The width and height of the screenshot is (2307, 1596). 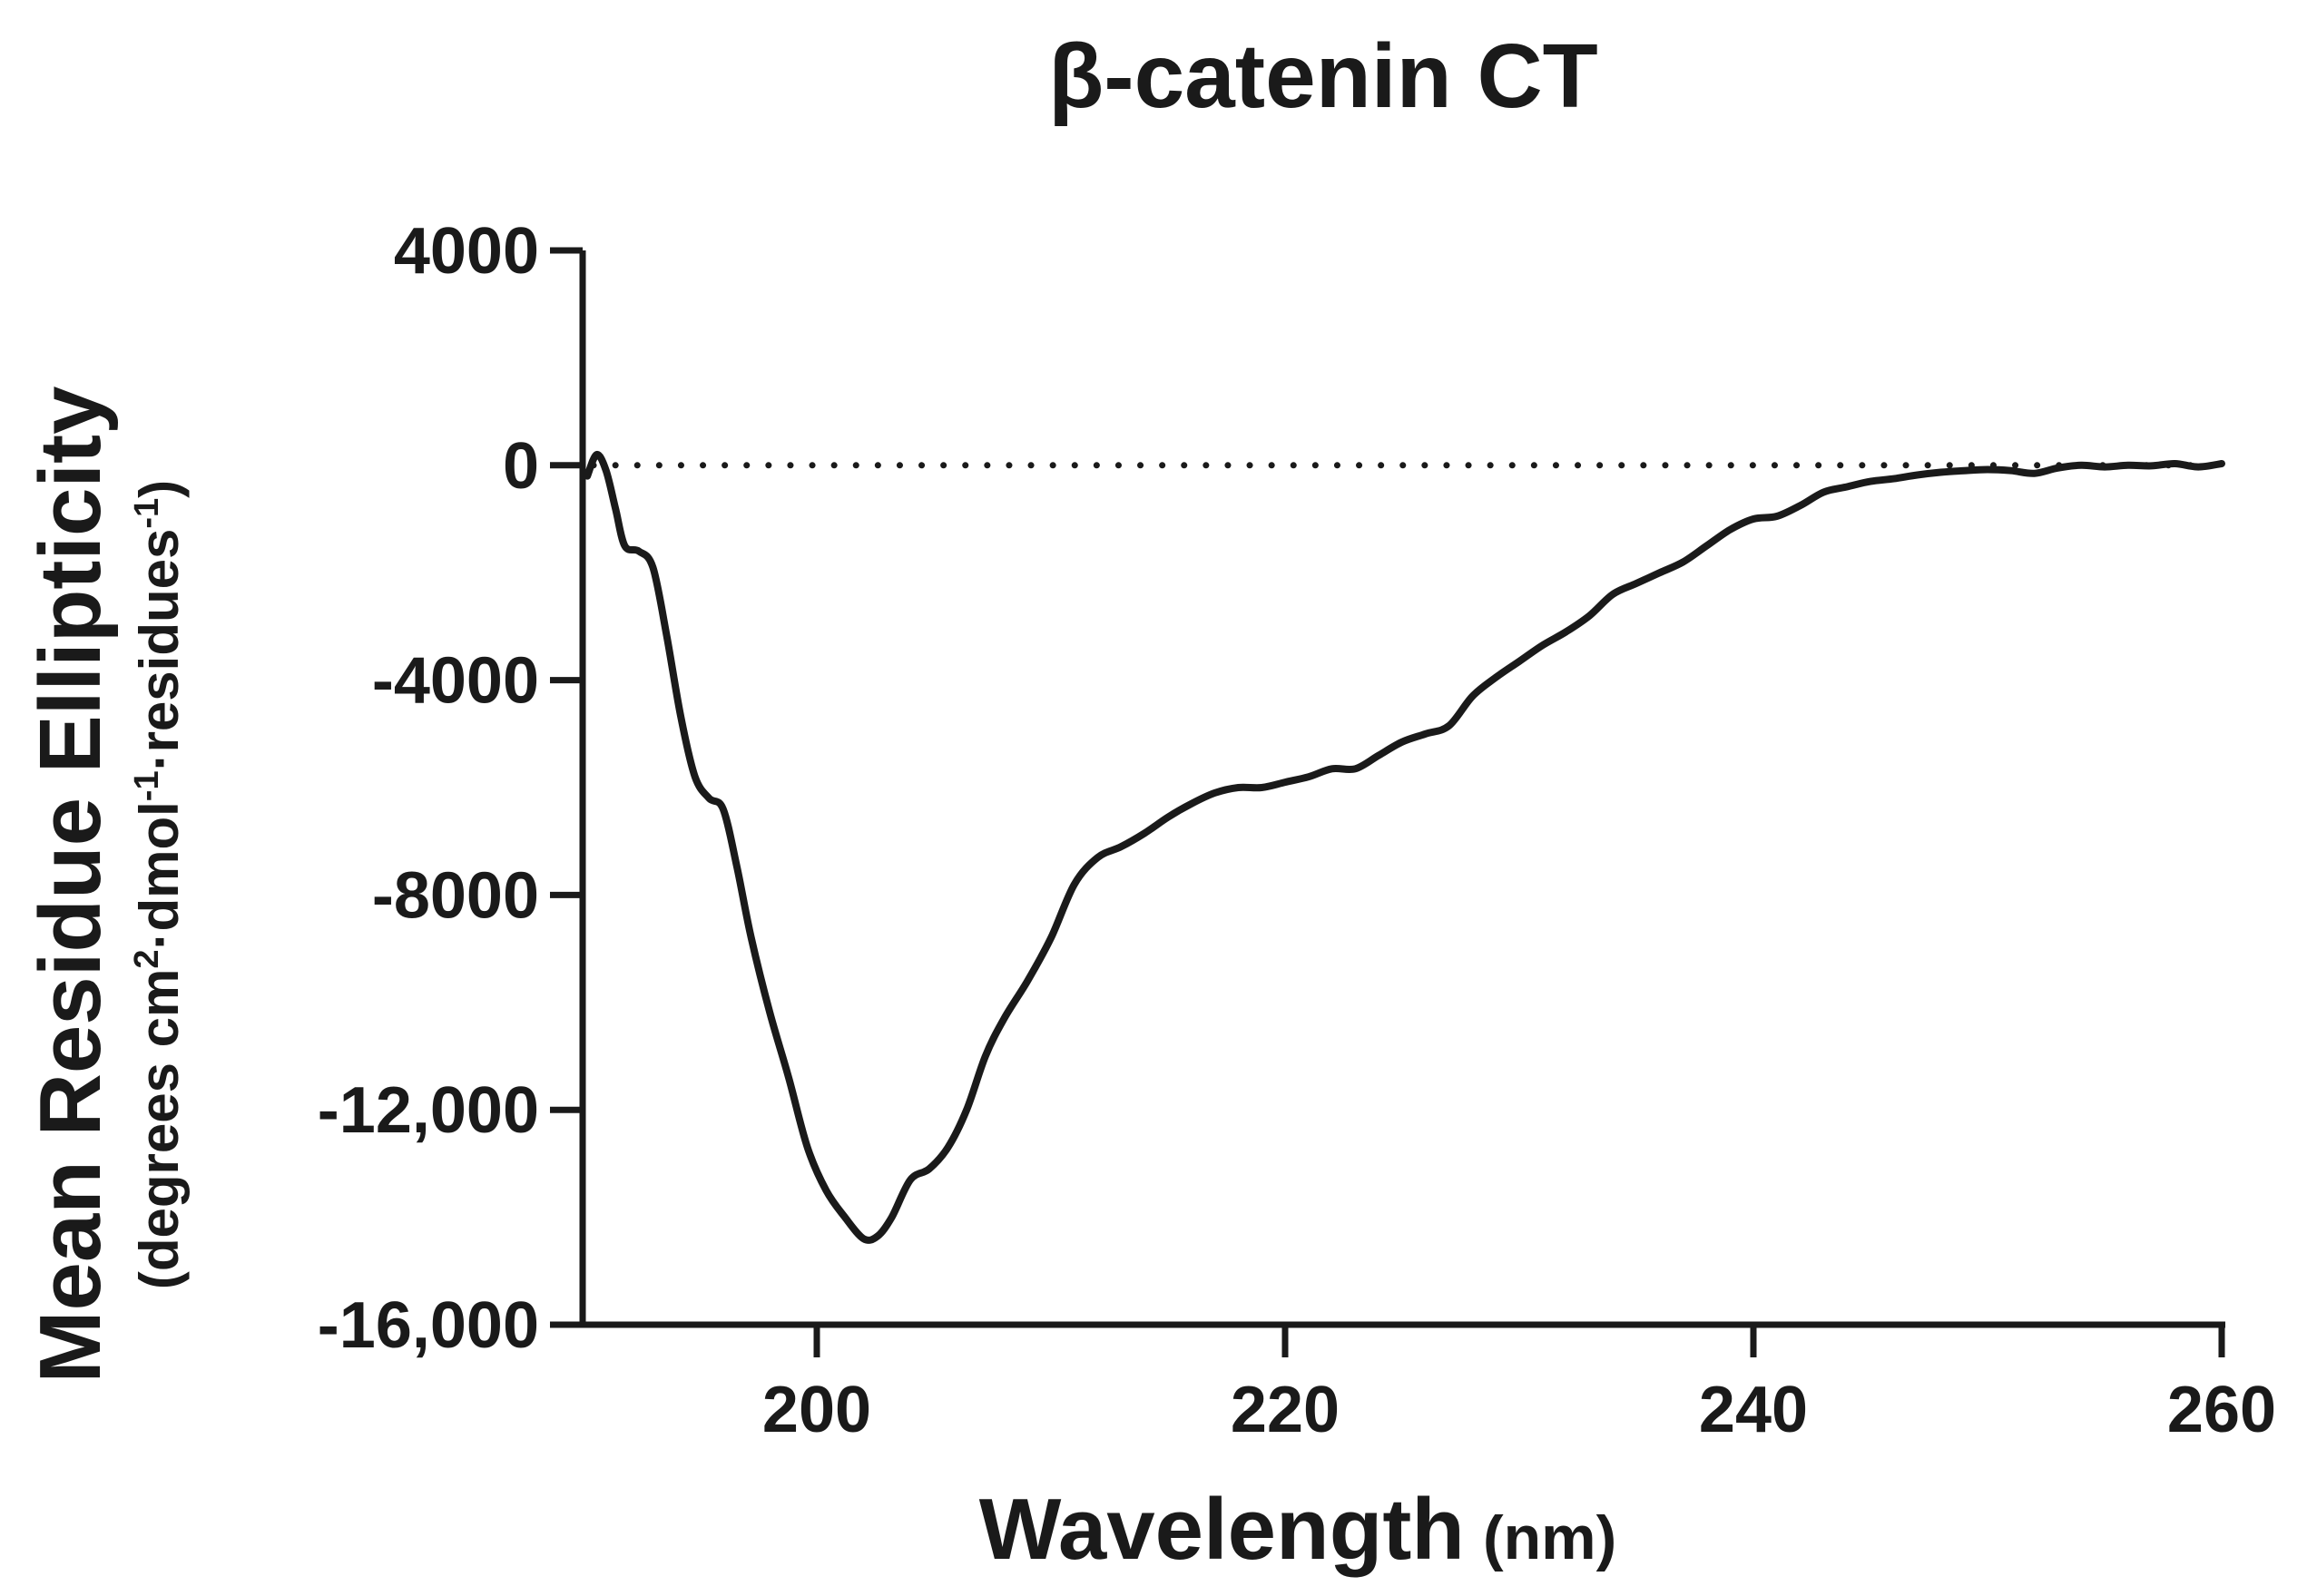 I want to click on x-tick-label: 240, so click(x=1754, y=1410).